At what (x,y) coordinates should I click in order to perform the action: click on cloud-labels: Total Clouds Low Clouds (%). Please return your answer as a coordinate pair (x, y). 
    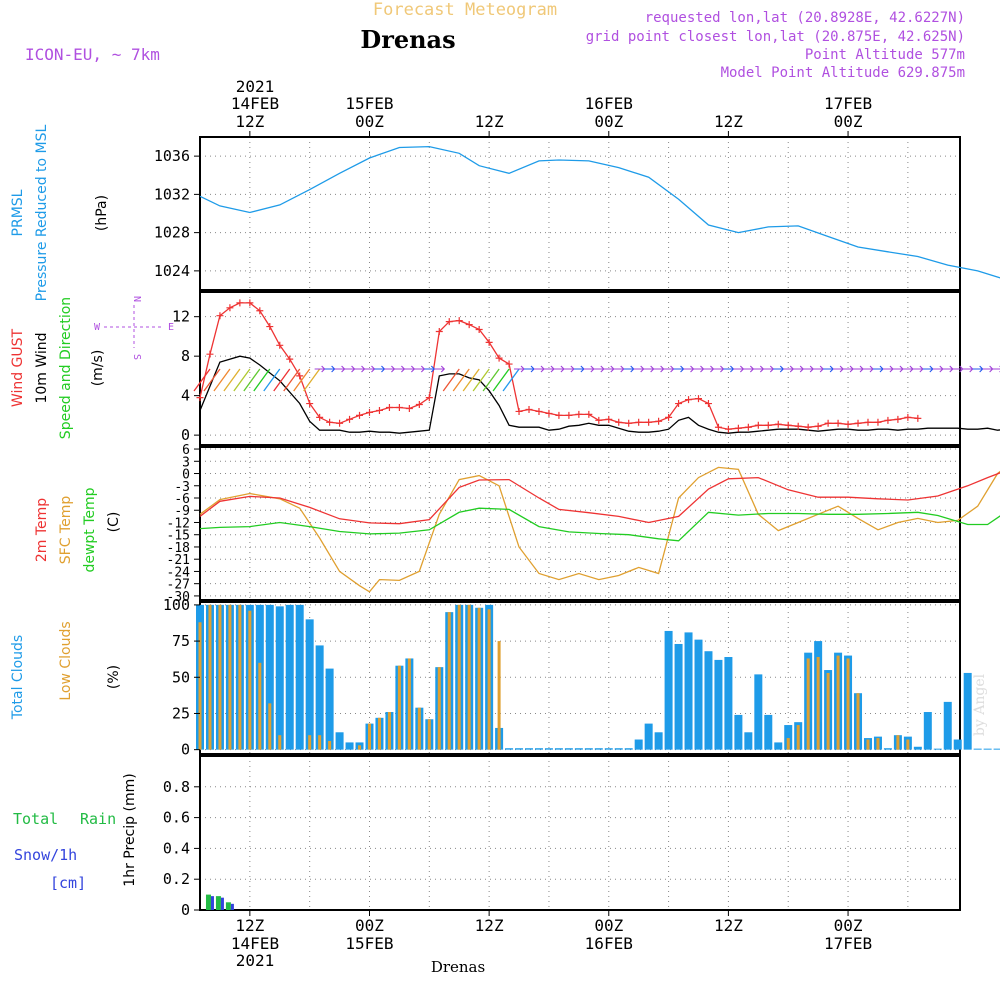
    Looking at the image, I should click on (66, 670).